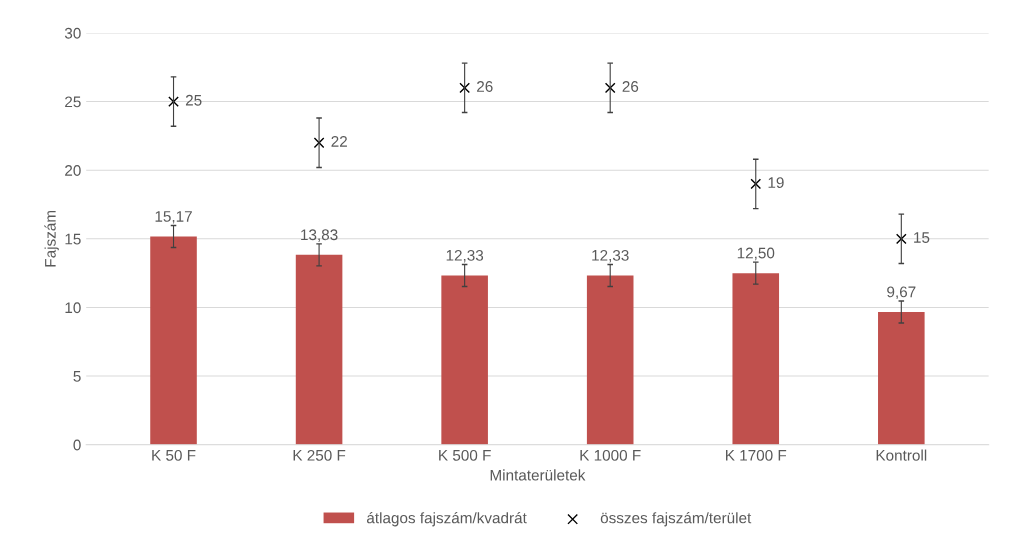 The width and height of the screenshot is (1014, 549). What do you see at coordinates (77, 445) in the screenshot?
I see `y-tick-label: 0` at bounding box center [77, 445].